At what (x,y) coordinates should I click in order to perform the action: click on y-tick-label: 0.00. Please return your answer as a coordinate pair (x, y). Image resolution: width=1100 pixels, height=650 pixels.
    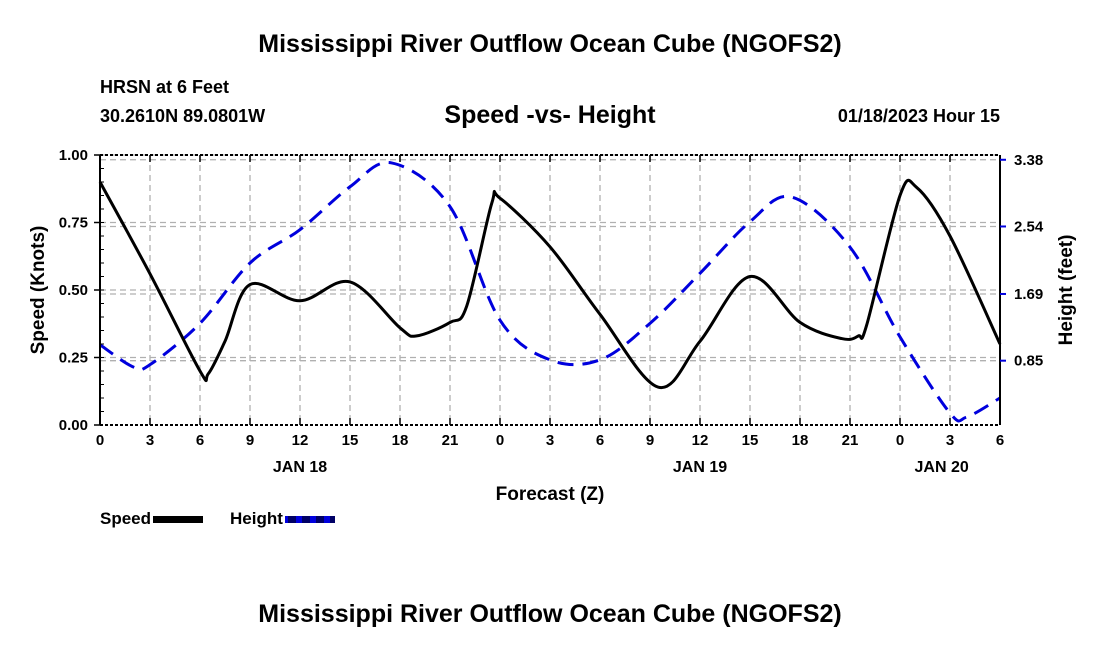
    Looking at the image, I should click on (73, 425).